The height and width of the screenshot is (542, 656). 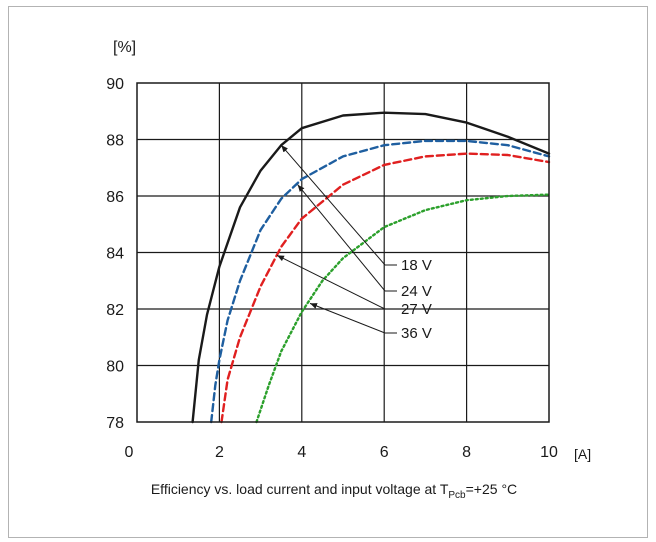 I want to click on x-tick-label-4: 8, so click(x=466, y=452).